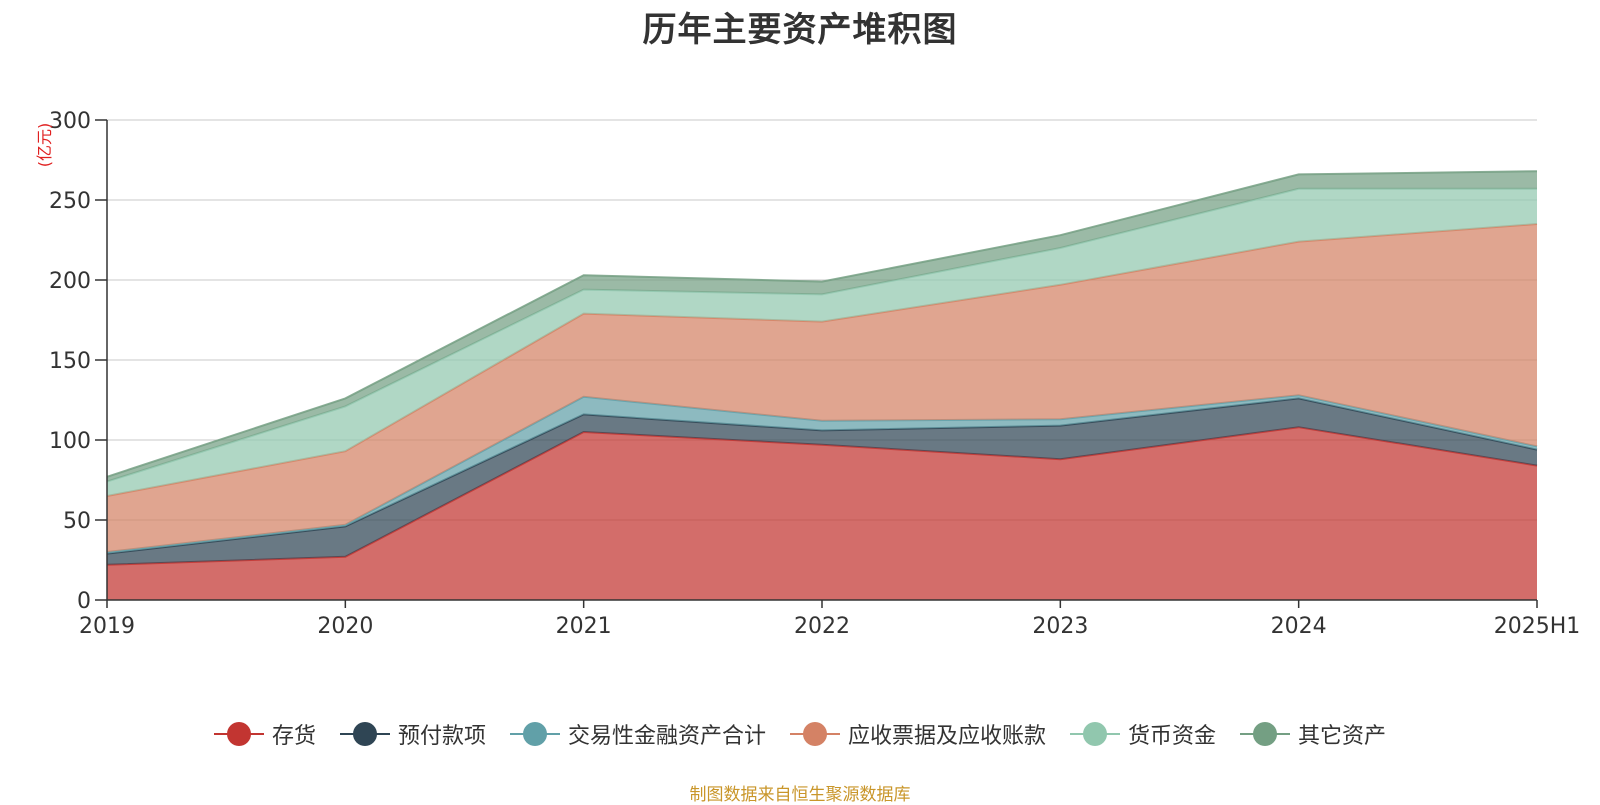 This screenshot has height=805, width=1600. Describe the element at coordinates (107, 626) in the screenshot. I see `x-tick-label: 2019` at that location.